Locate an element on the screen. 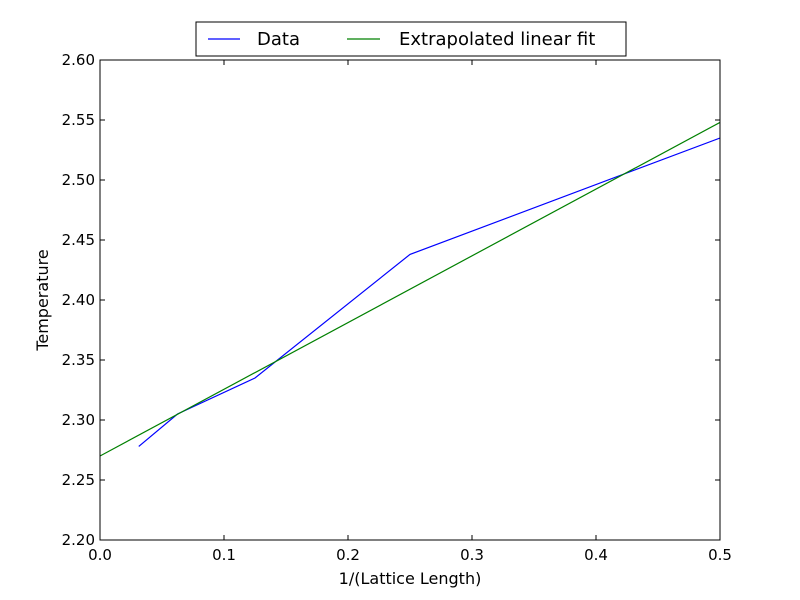 Image resolution: width=800 pixels, height=600 pixels. y-tick-label: 2.30 is located at coordinates (78, 420).